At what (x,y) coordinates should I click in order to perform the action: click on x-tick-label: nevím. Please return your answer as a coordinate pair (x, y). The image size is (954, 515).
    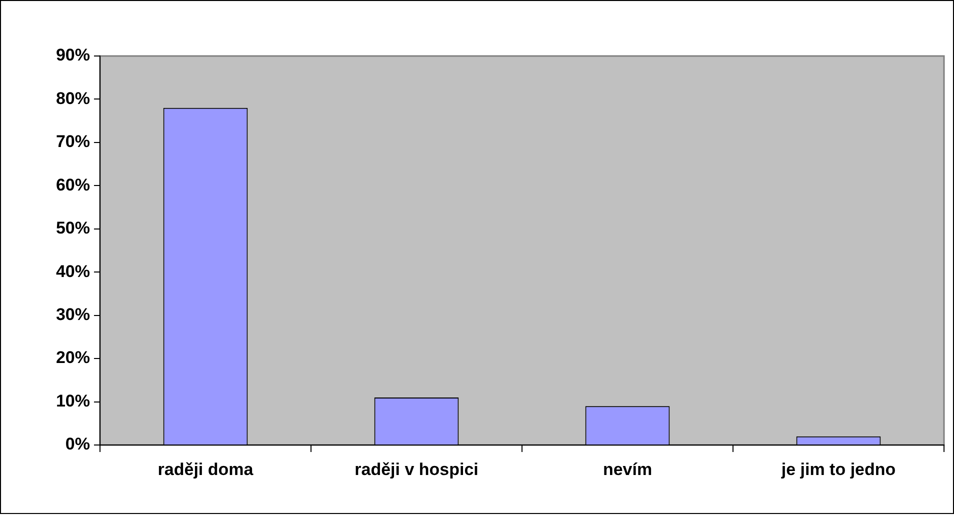
    Looking at the image, I should click on (627, 469).